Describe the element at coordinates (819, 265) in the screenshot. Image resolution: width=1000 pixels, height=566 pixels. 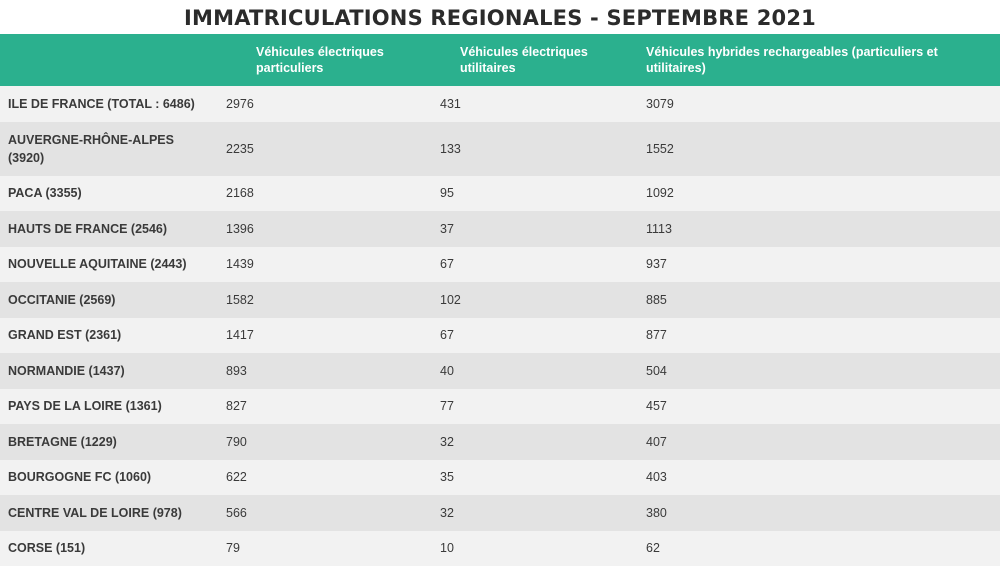
I see `cell-hybrides: 937` at that location.